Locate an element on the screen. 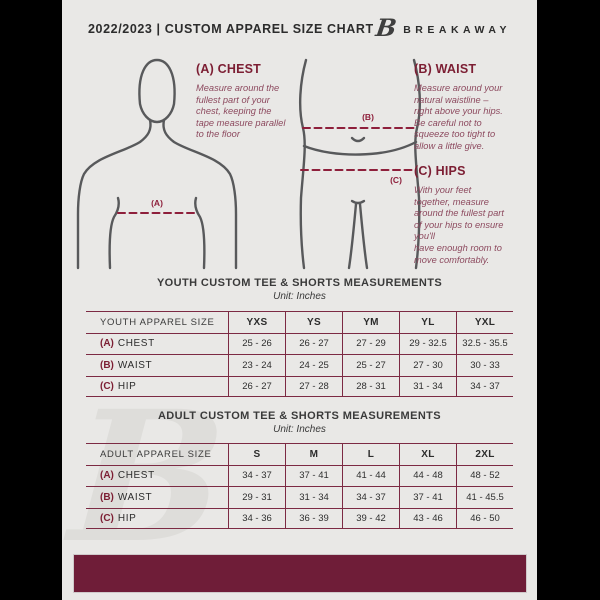 The image size is (600, 600). hips-instruction-heading: (C) HIPS is located at coordinates (440, 171).